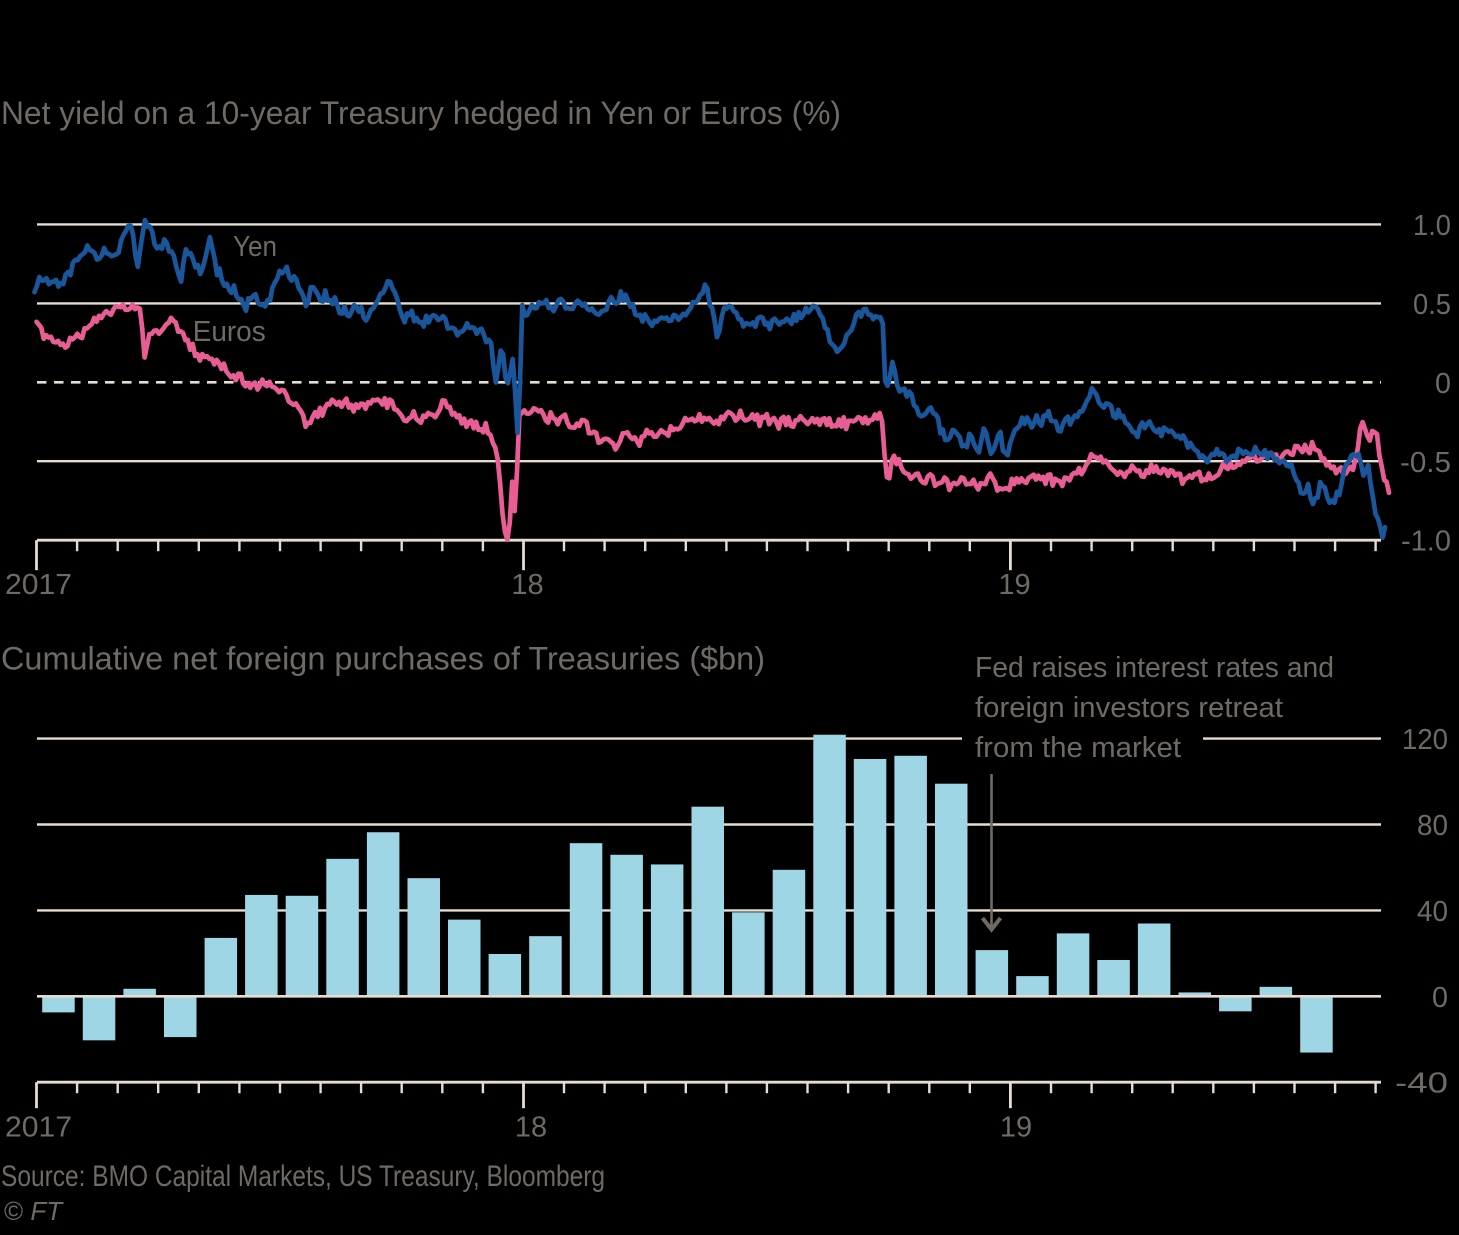 The image size is (1459, 1235). What do you see at coordinates (1432, 826) in the screenshot?
I see `svg-text: 80` at bounding box center [1432, 826].